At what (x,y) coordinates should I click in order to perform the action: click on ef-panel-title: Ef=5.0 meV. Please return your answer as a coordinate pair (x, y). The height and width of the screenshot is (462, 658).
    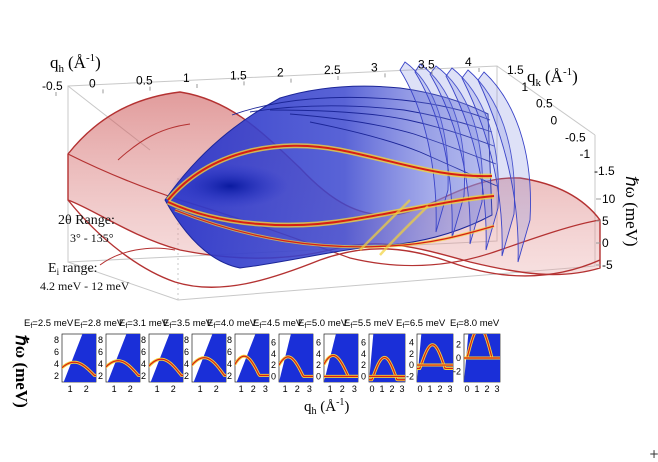
    Looking at the image, I should click on (323, 324).